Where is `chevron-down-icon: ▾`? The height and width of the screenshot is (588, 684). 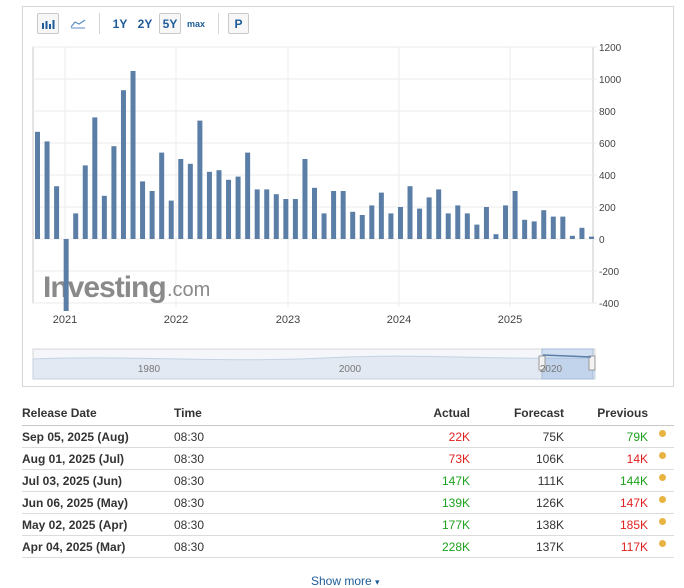
chevron-down-icon: ▾ is located at coordinates (377, 582).